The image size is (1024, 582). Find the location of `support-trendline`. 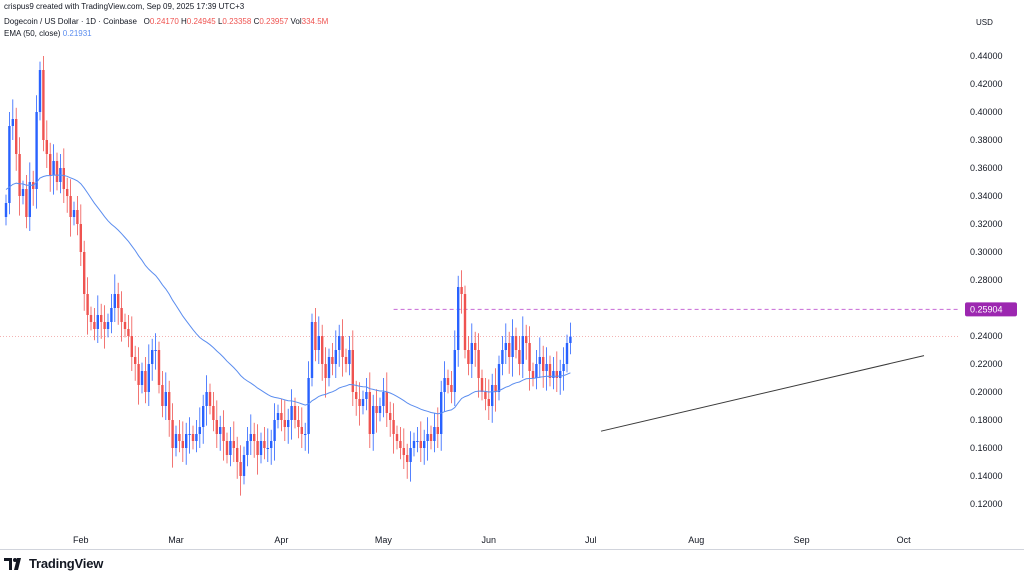

support-trendline is located at coordinates (762, 393).